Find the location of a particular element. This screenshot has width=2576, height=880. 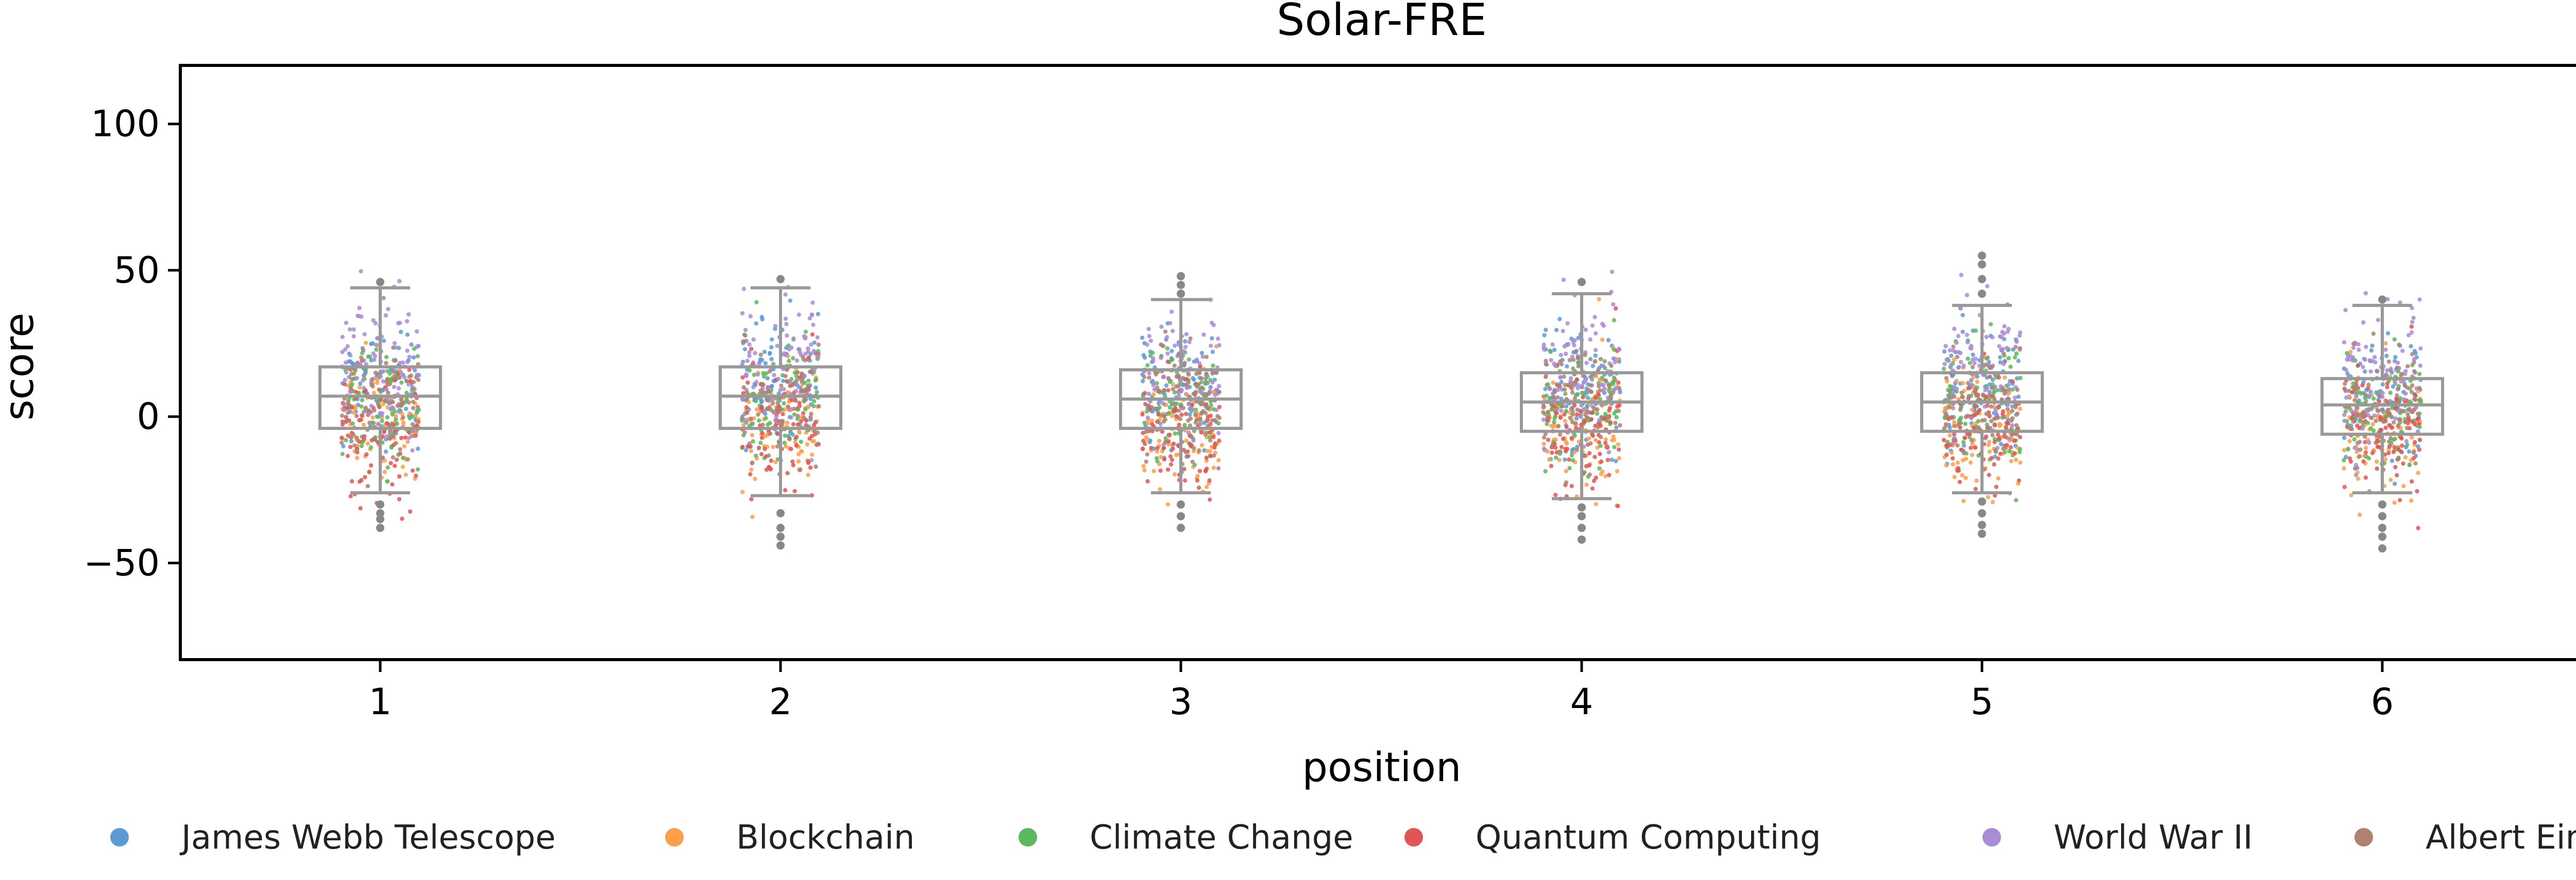

y-tick-label: 0 is located at coordinates (148, 416).